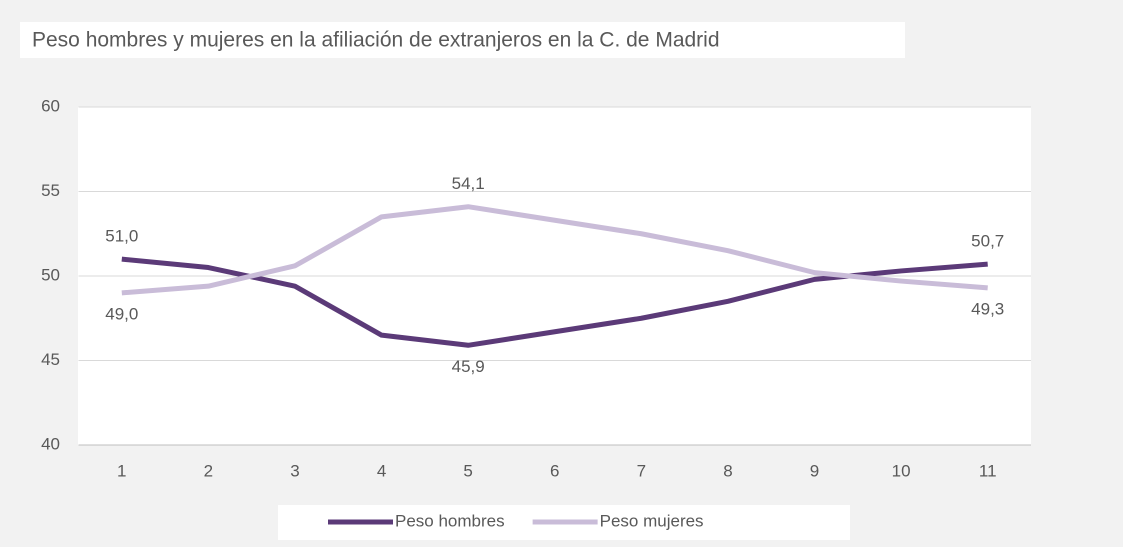 The width and height of the screenshot is (1123, 547). What do you see at coordinates (814, 470) in the screenshot?
I see `x-tick-label: 9` at bounding box center [814, 470].